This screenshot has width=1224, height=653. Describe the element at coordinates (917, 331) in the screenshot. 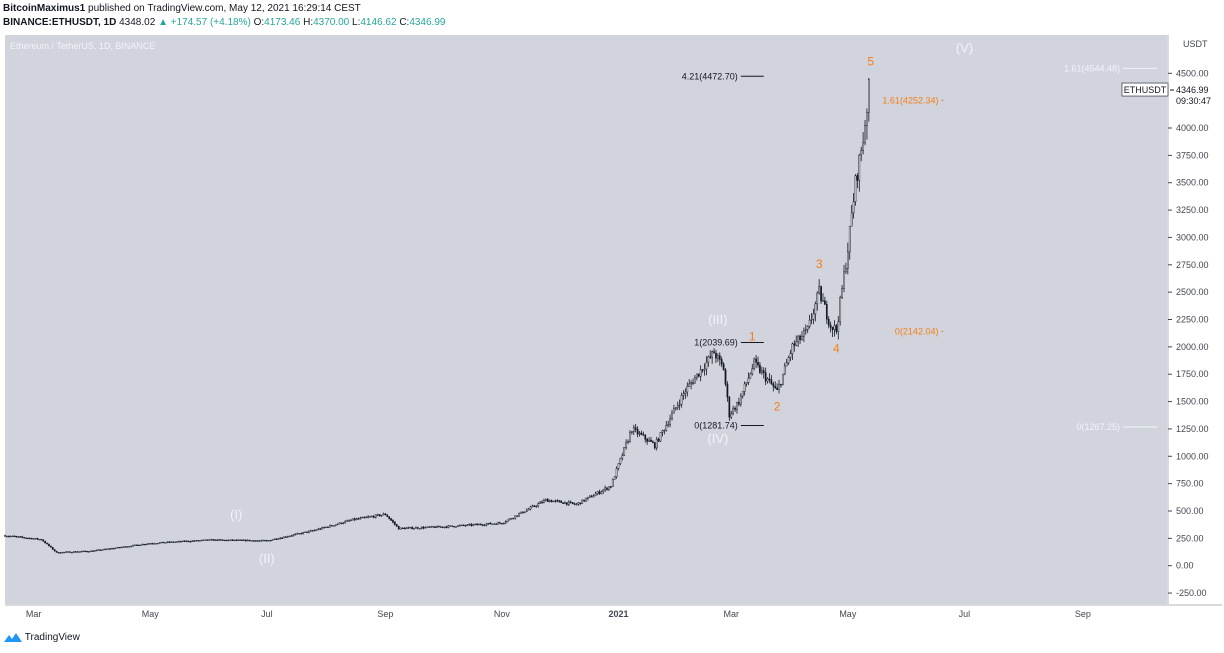

I see `fib-level-label: 0(2142.04)` at that location.